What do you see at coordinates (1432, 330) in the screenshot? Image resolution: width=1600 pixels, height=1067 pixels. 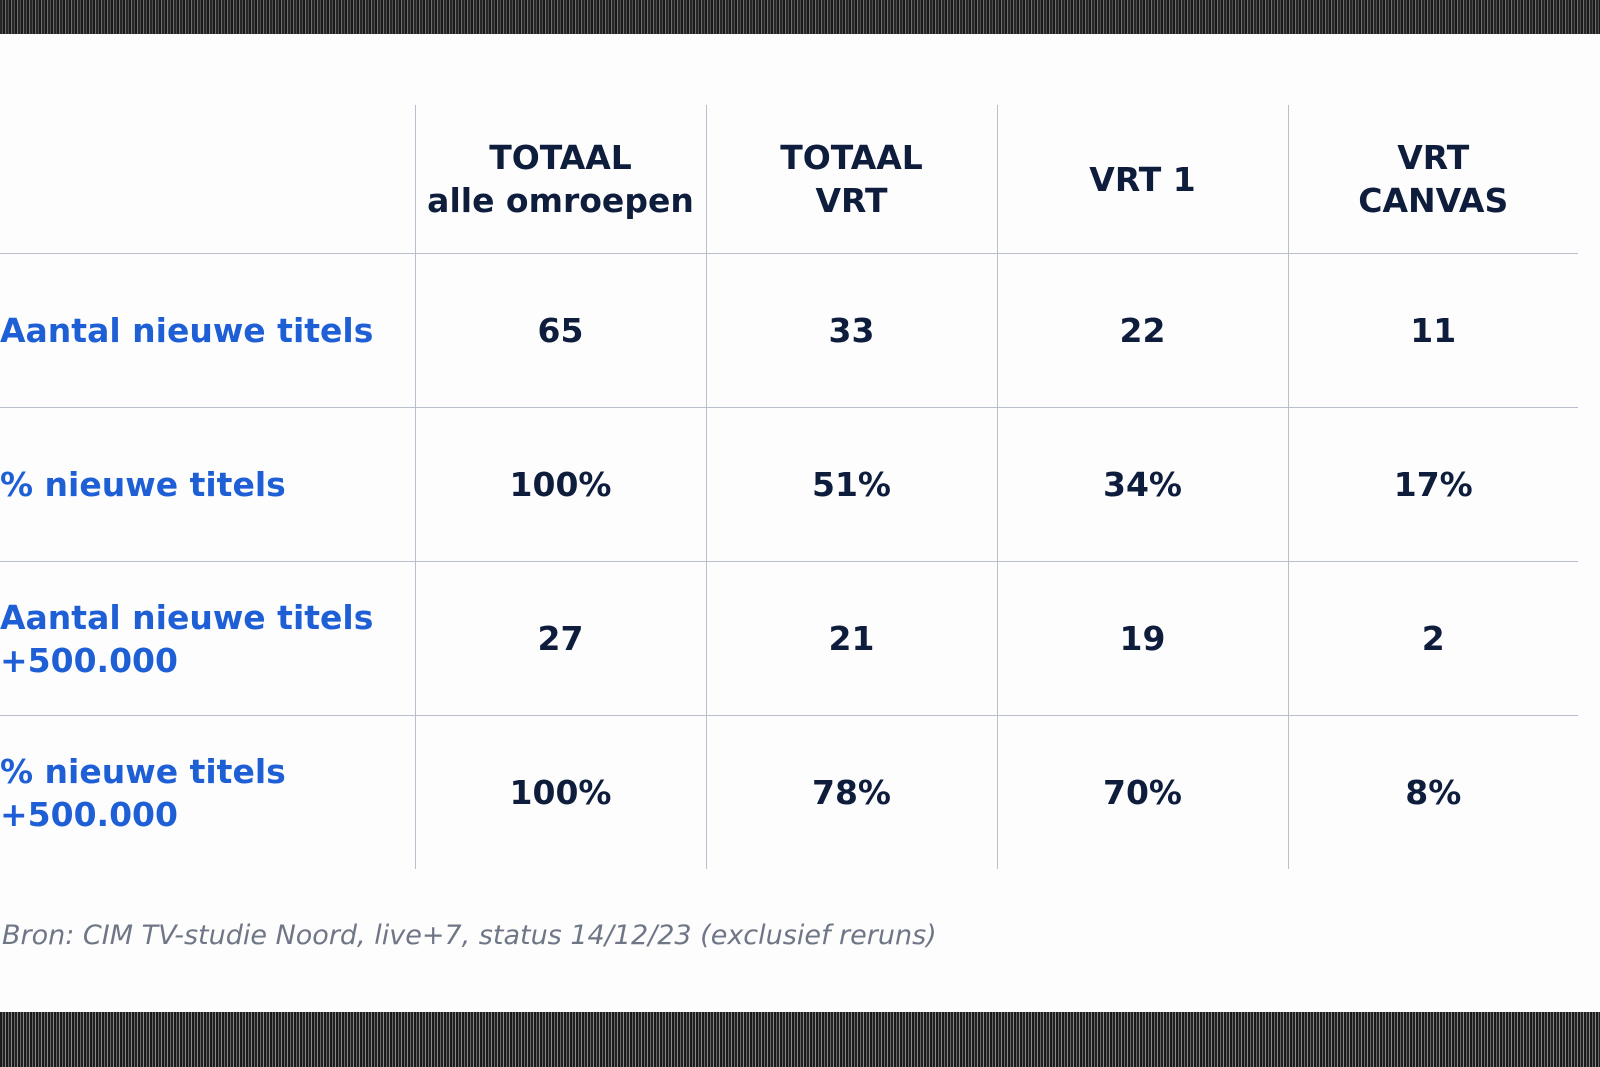 I see `table-cell: 11` at bounding box center [1432, 330].